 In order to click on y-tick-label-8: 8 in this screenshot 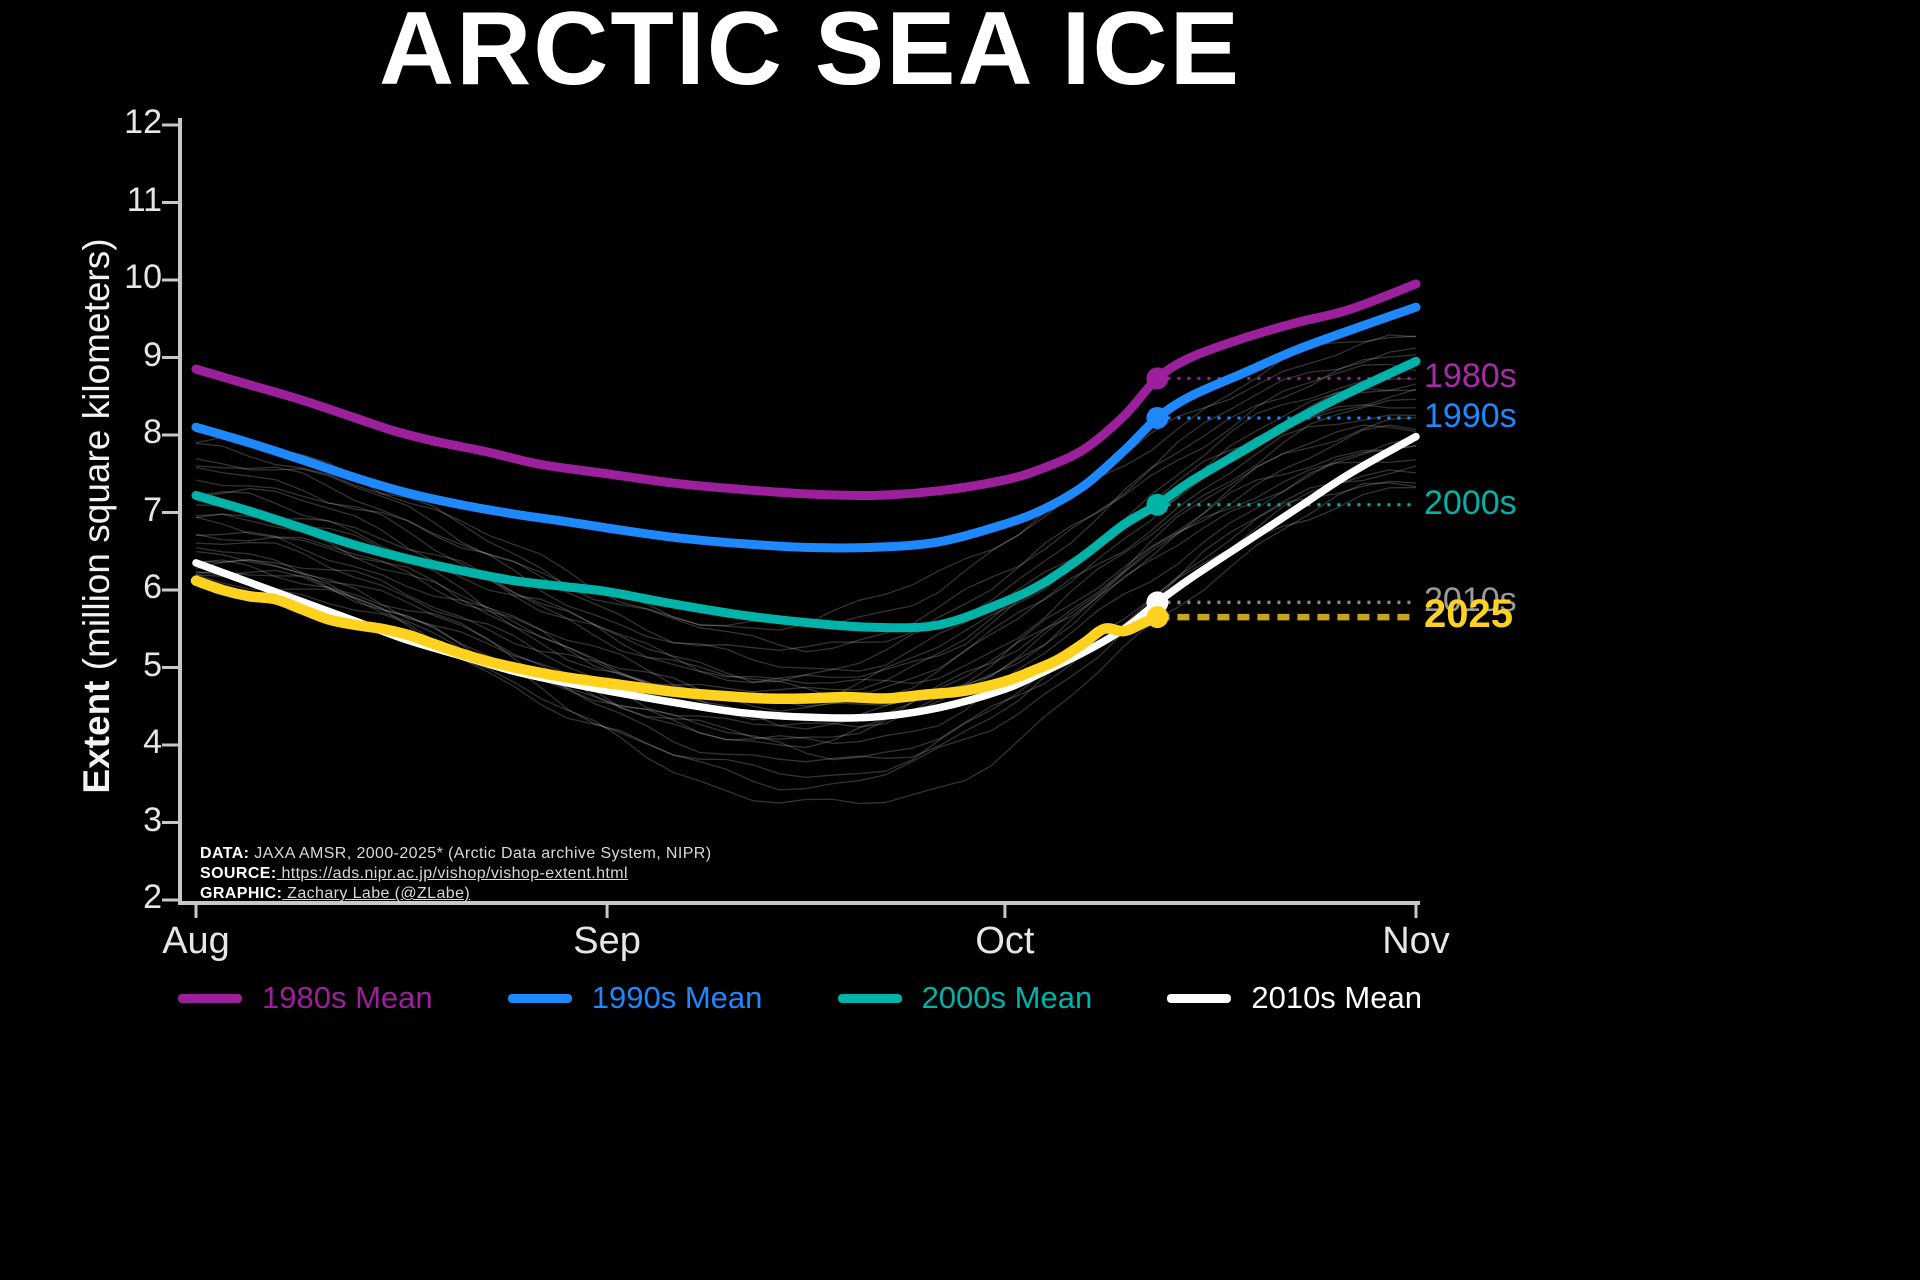, I will do `click(152, 432)`.